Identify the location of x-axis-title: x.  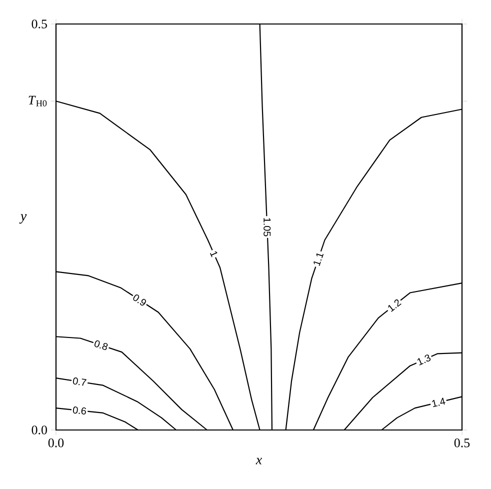
(259, 461).